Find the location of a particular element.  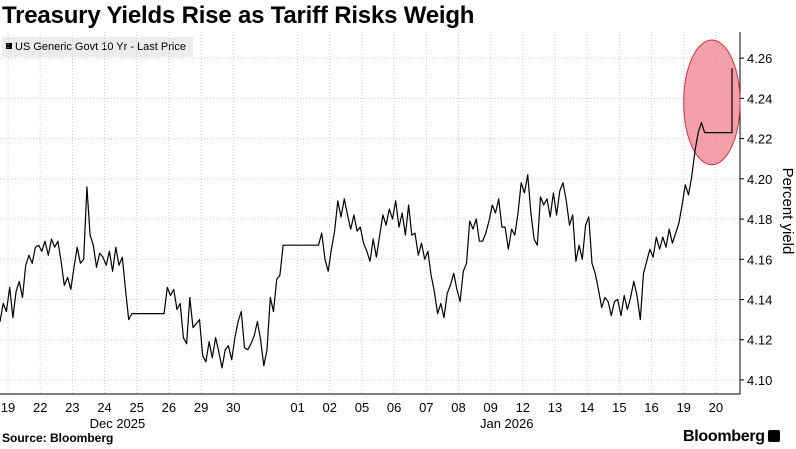

x-tick-label: 25 is located at coordinates (137, 407).